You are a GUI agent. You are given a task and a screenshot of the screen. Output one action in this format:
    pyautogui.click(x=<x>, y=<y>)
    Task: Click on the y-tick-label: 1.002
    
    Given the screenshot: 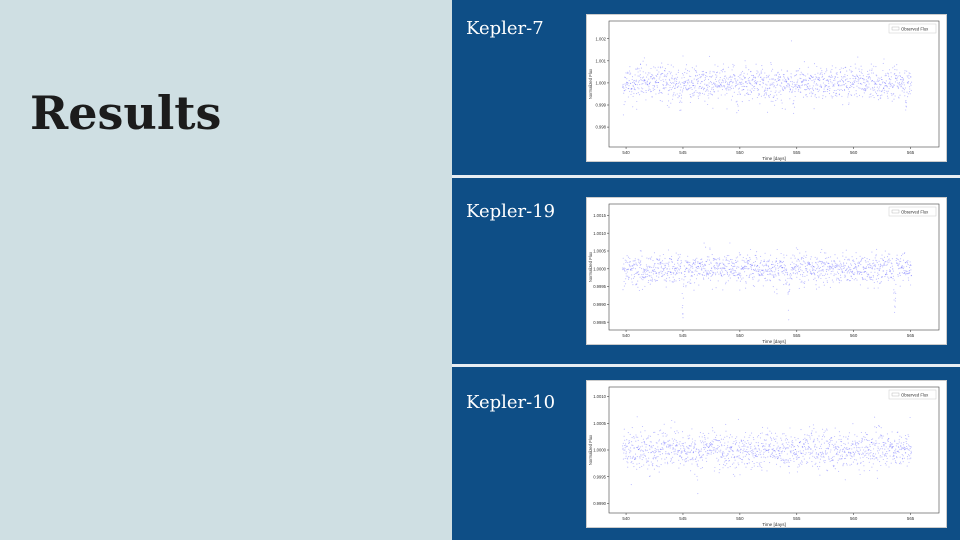 What is the action you would take?
    pyautogui.click(x=601, y=38)
    